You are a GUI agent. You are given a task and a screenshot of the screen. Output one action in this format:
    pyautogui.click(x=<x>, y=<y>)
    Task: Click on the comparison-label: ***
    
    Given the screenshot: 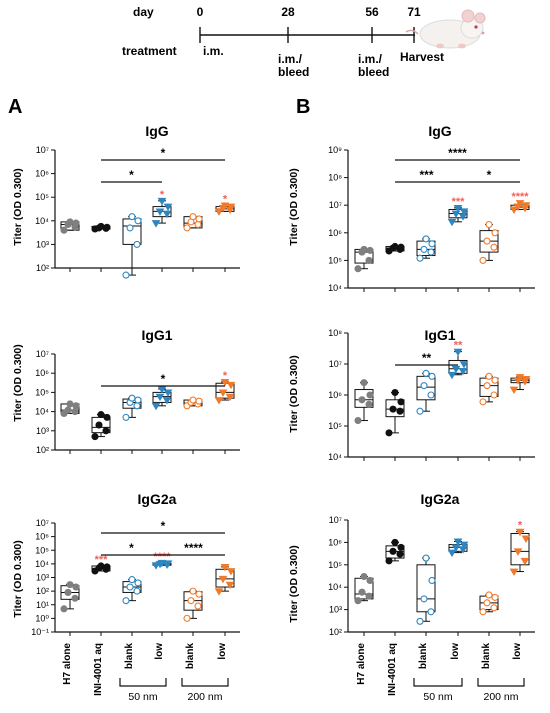 What is the action you would take?
    pyautogui.click(x=426, y=175)
    